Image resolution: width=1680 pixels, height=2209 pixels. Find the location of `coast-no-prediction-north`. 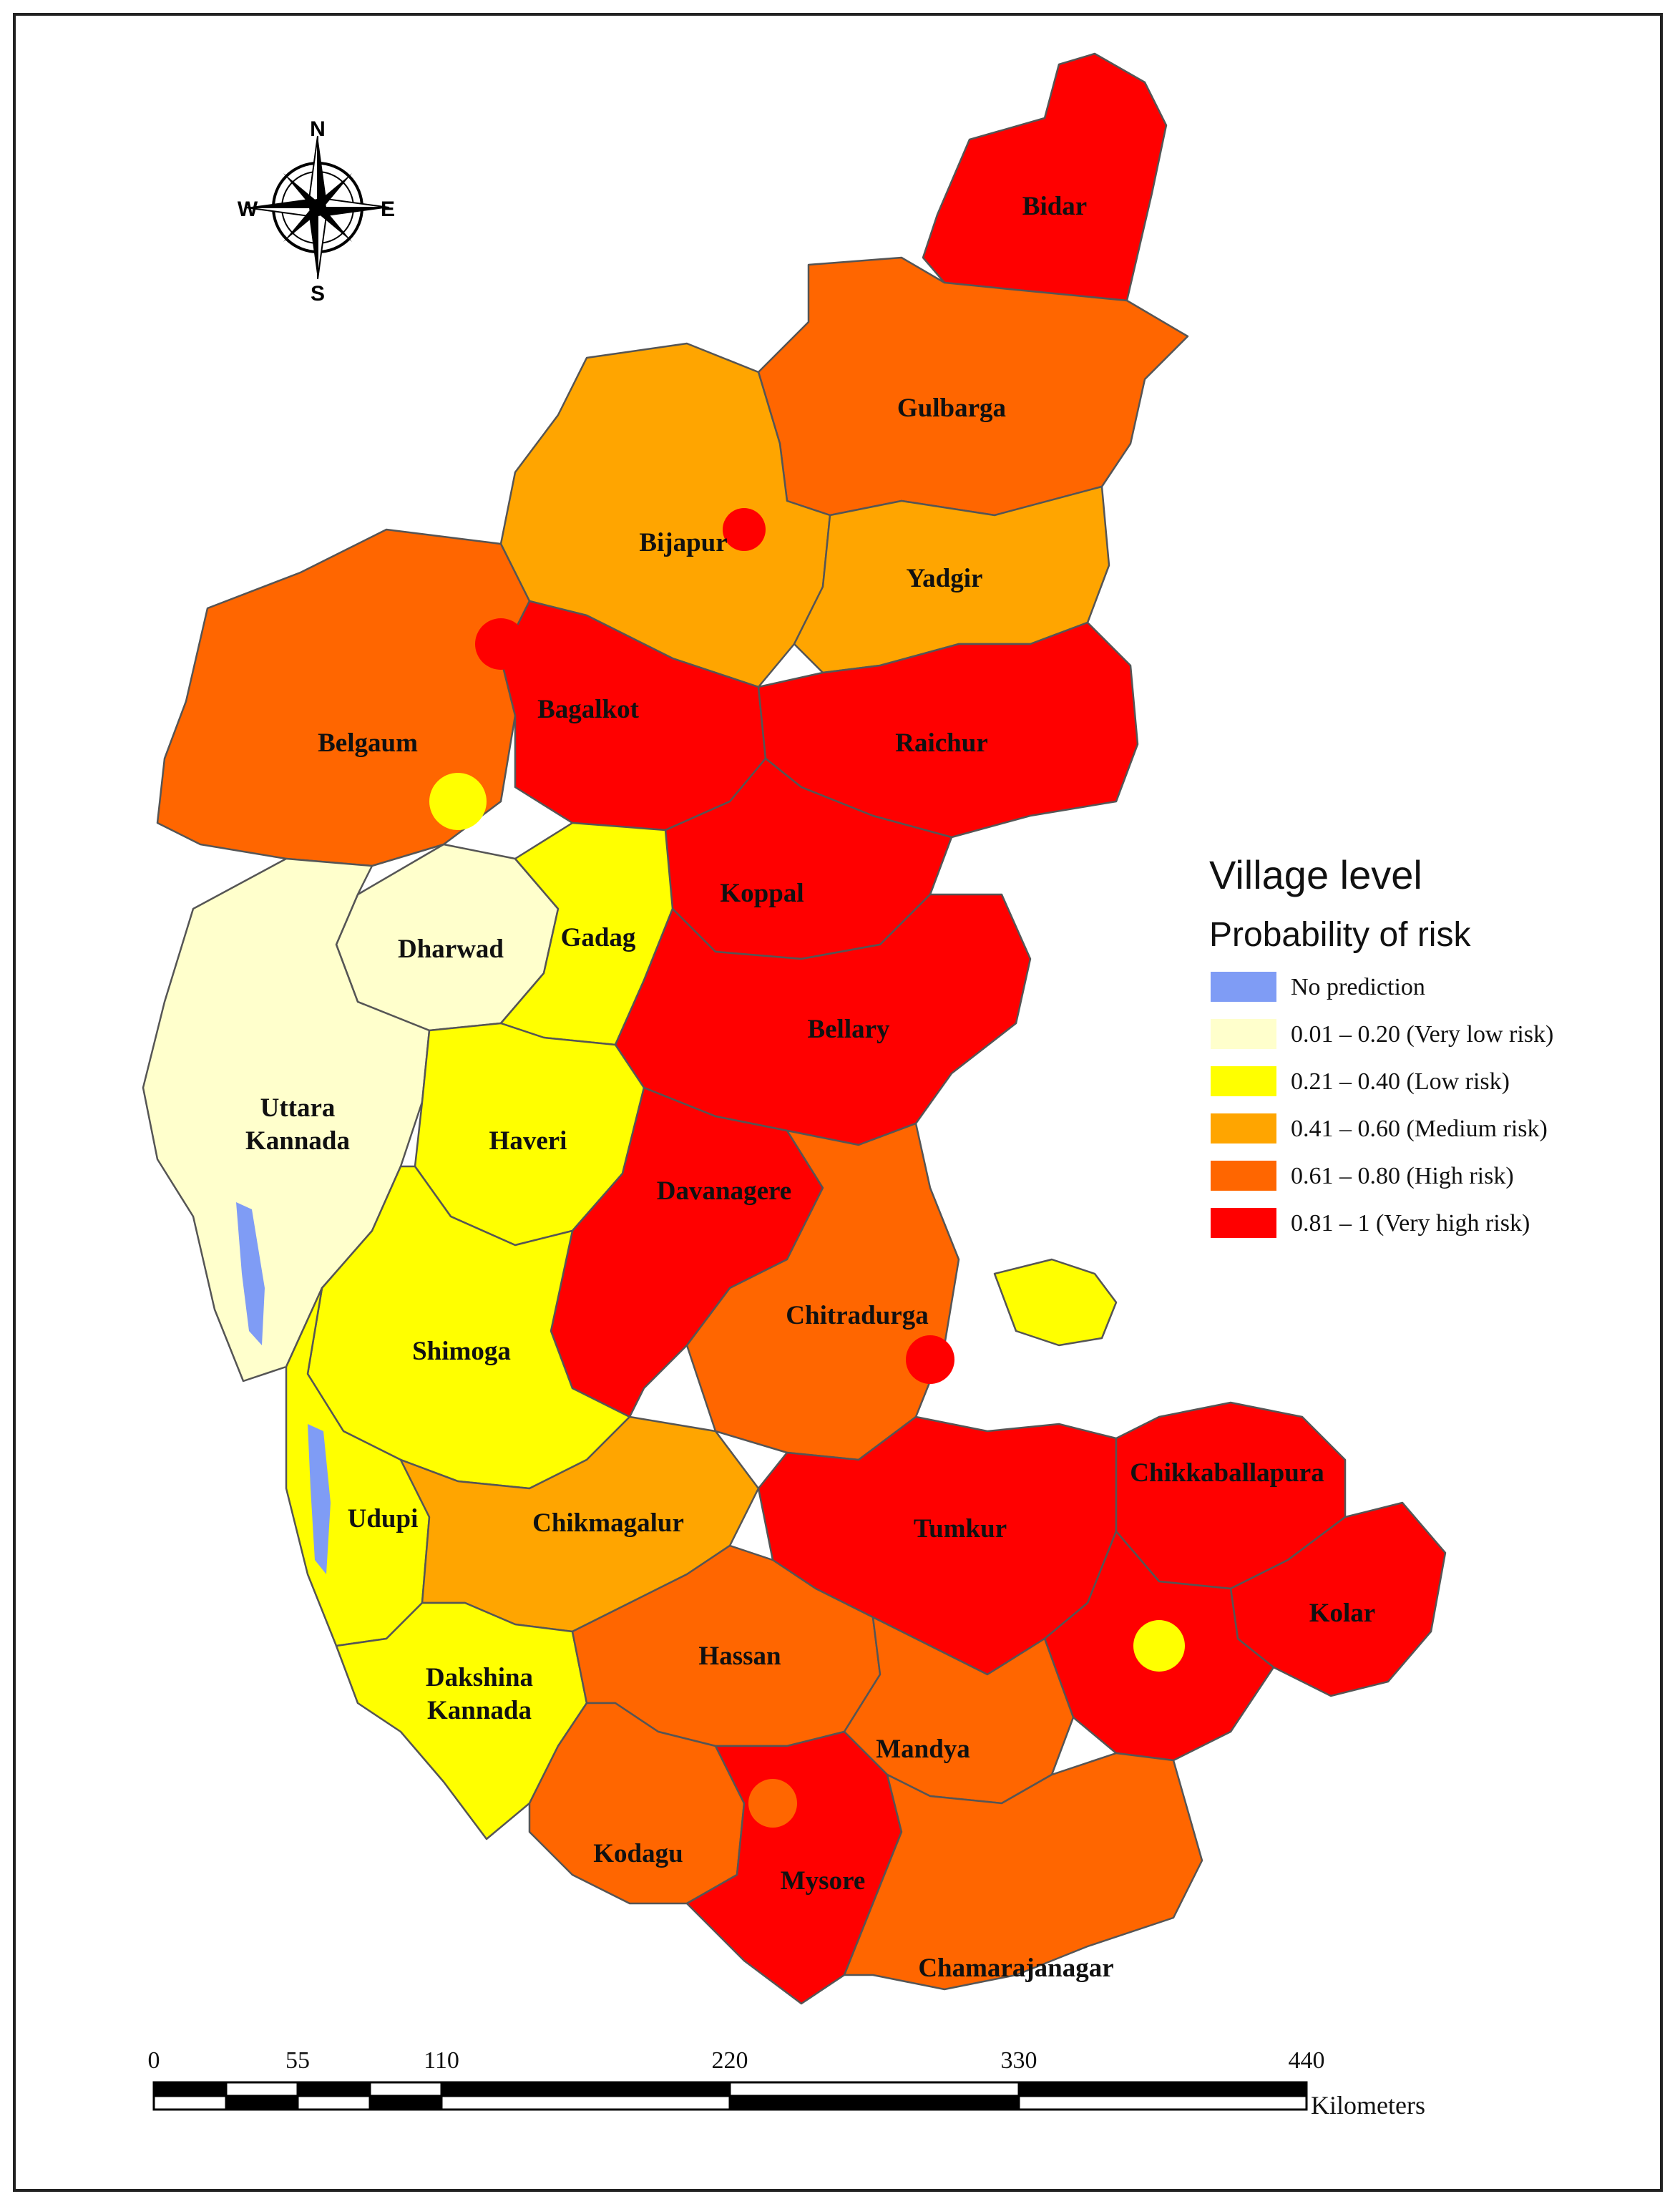

coast-no-prediction-north is located at coordinates (250, 1273).